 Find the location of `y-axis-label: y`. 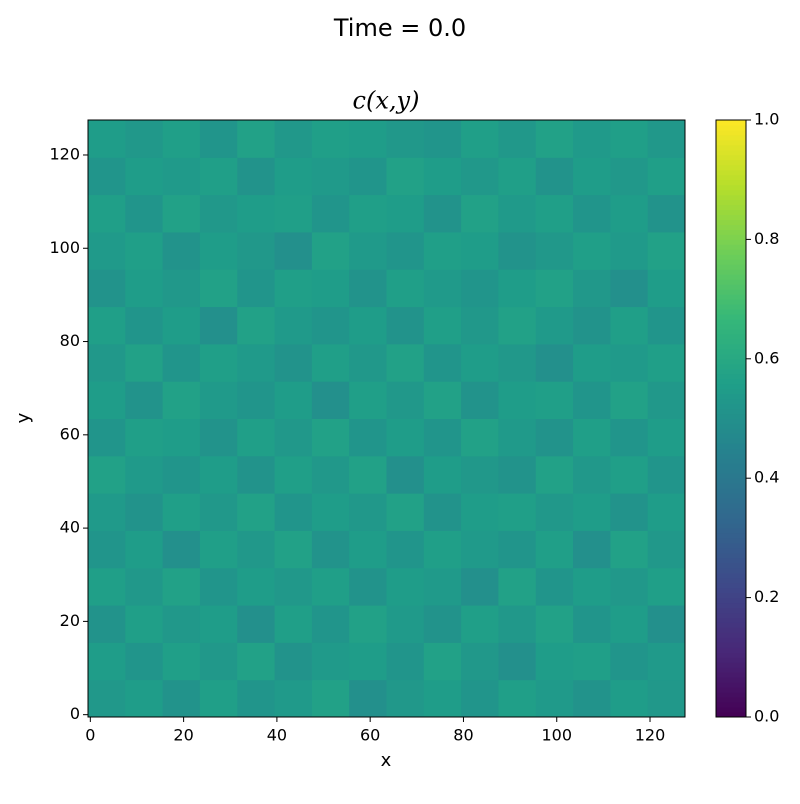

y-axis-label: y is located at coordinates (23, 417).